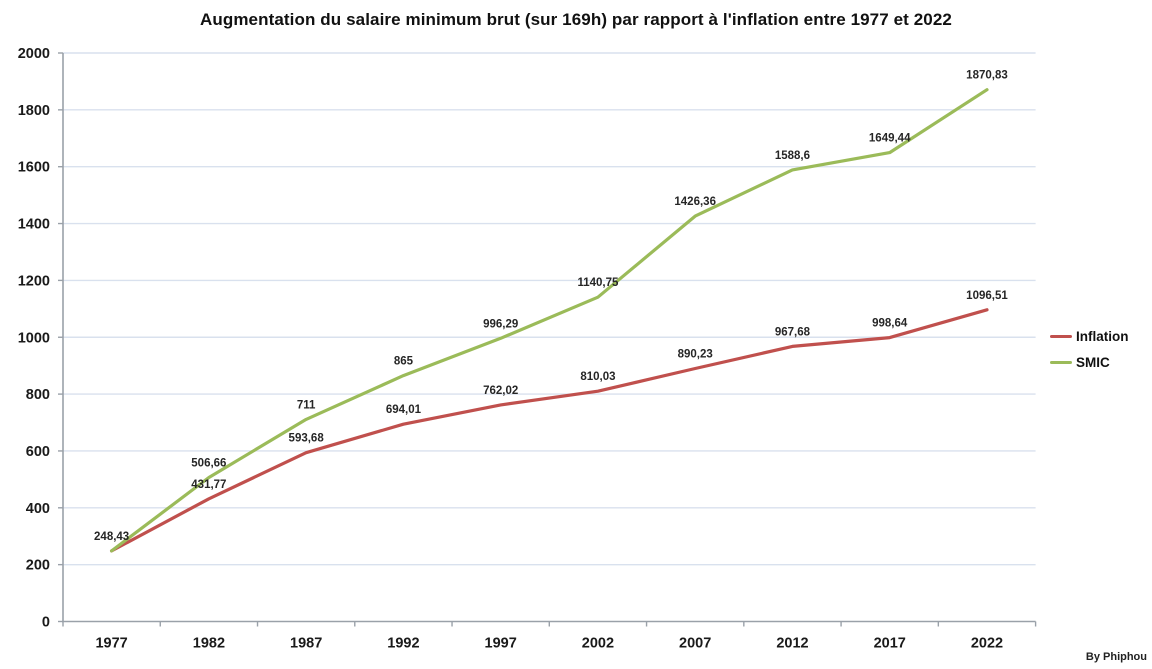 The image size is (1152, 669). What do you see at coordinates (38, 509) in the screenshot?
I see `y-tick-label: 400` at bounding box center [38, 509].